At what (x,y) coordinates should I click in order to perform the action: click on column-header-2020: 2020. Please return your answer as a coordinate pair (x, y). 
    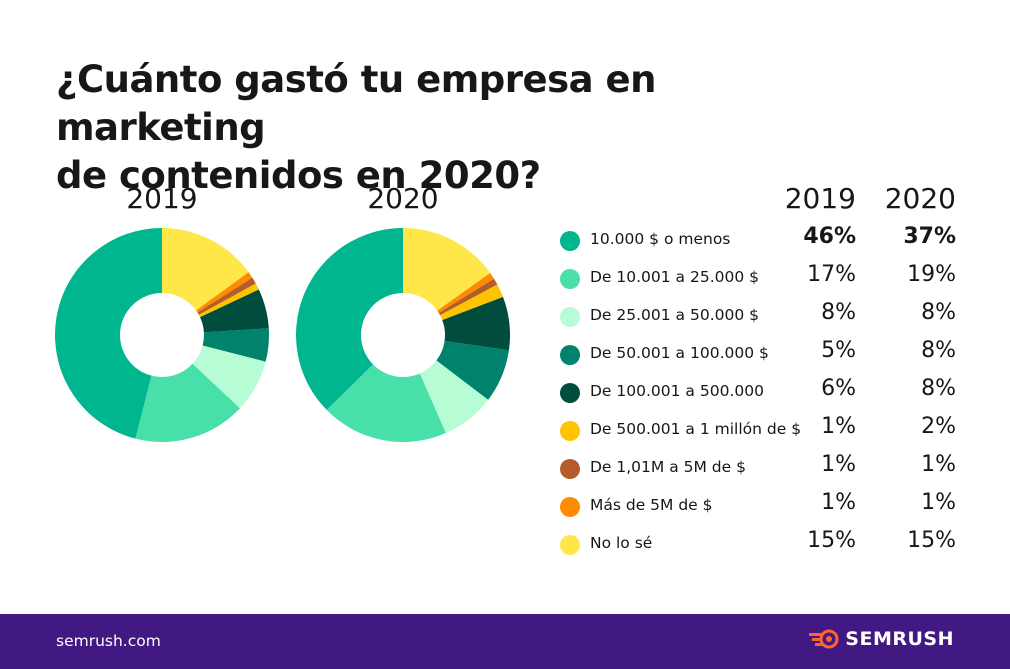
    Looking at the image, I should click on (920, 198).